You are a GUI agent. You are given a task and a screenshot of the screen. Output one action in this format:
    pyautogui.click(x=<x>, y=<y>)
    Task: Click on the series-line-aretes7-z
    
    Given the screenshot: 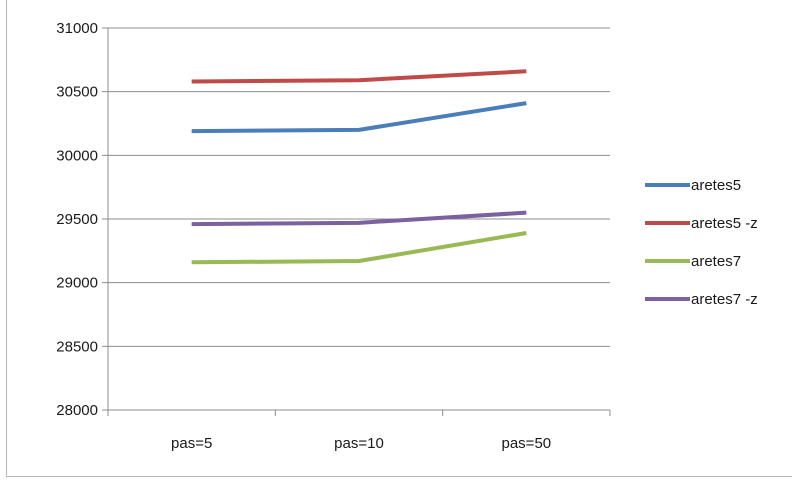 What is the action you would take?
    pyautogui.click(x=359, y=218)
    